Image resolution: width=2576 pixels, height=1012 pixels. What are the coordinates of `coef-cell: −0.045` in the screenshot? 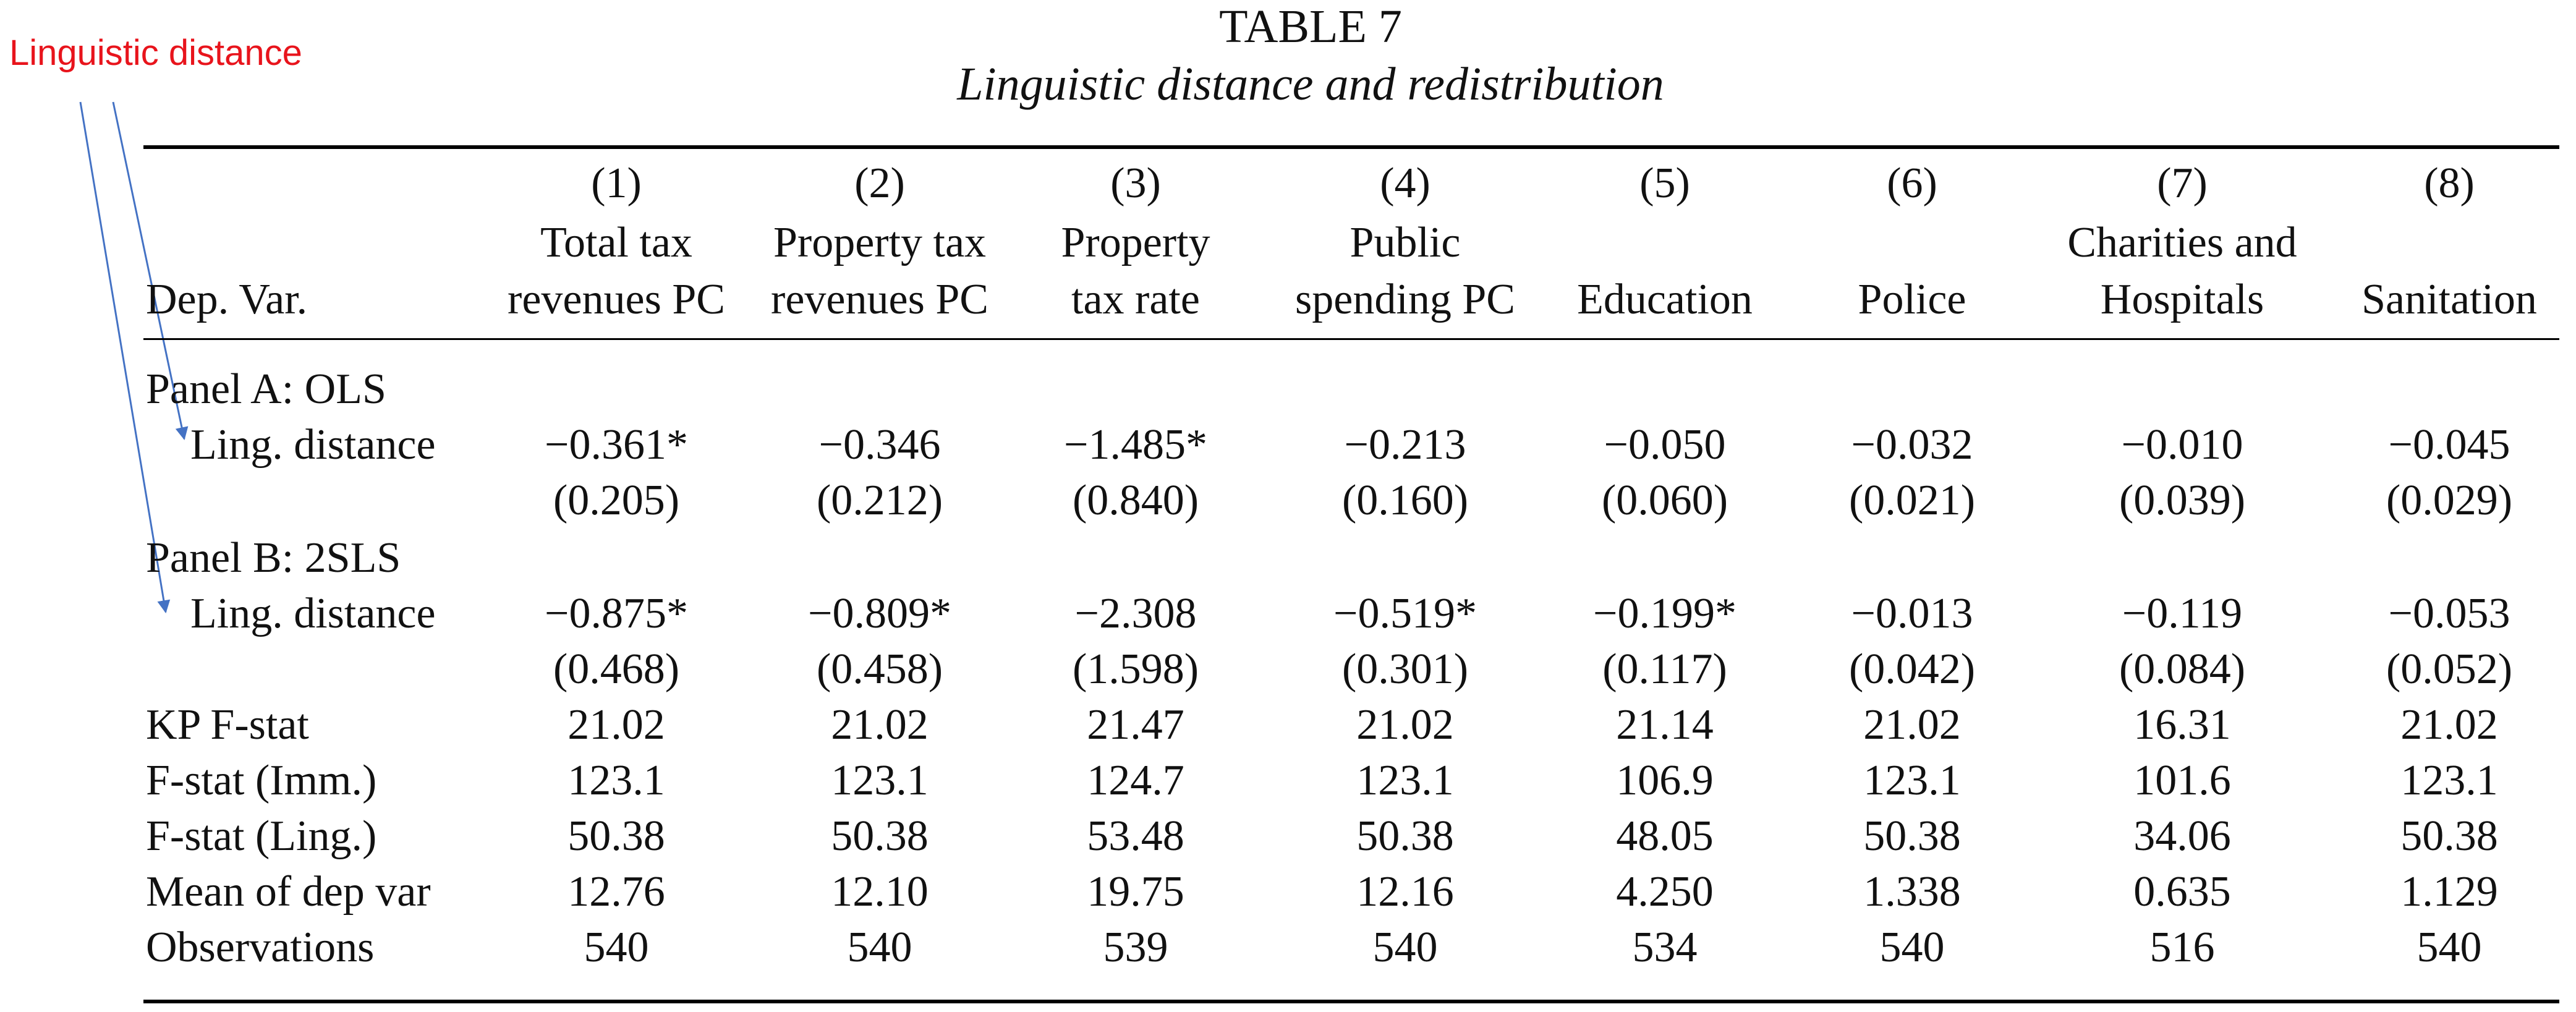 It's located at (2449, 445).